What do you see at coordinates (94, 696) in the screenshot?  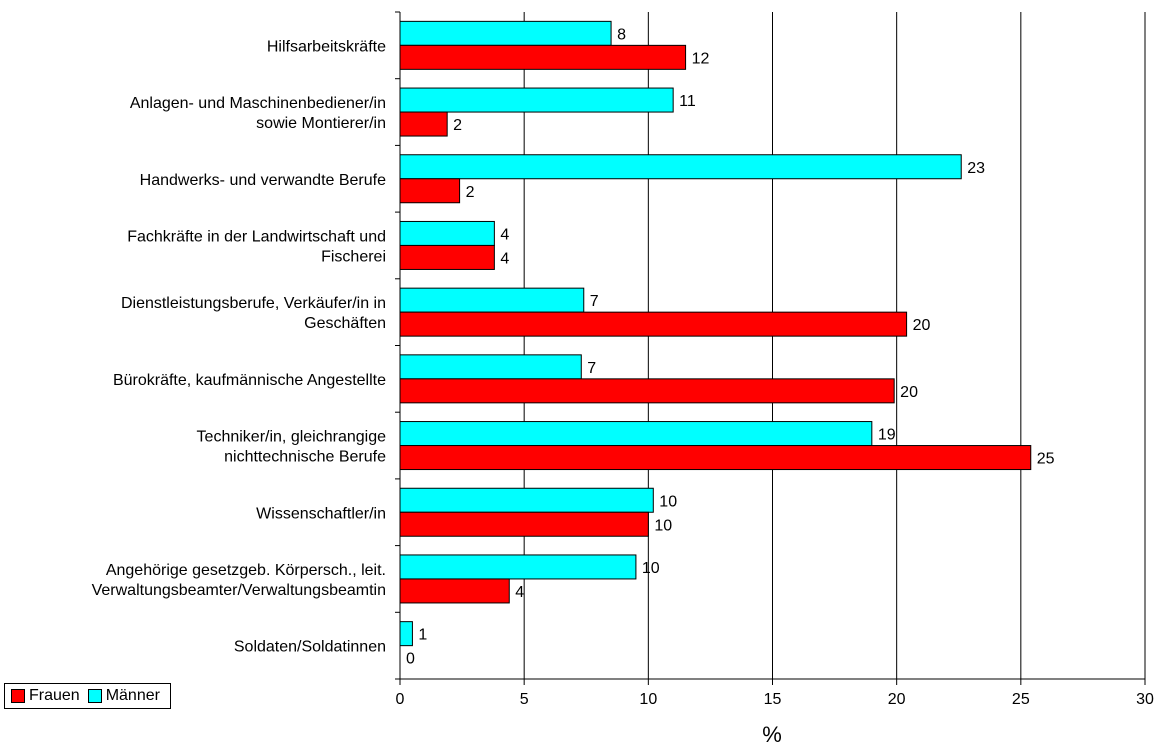 I see `legend-swatch-maenner` at bounding box center [94, 696].